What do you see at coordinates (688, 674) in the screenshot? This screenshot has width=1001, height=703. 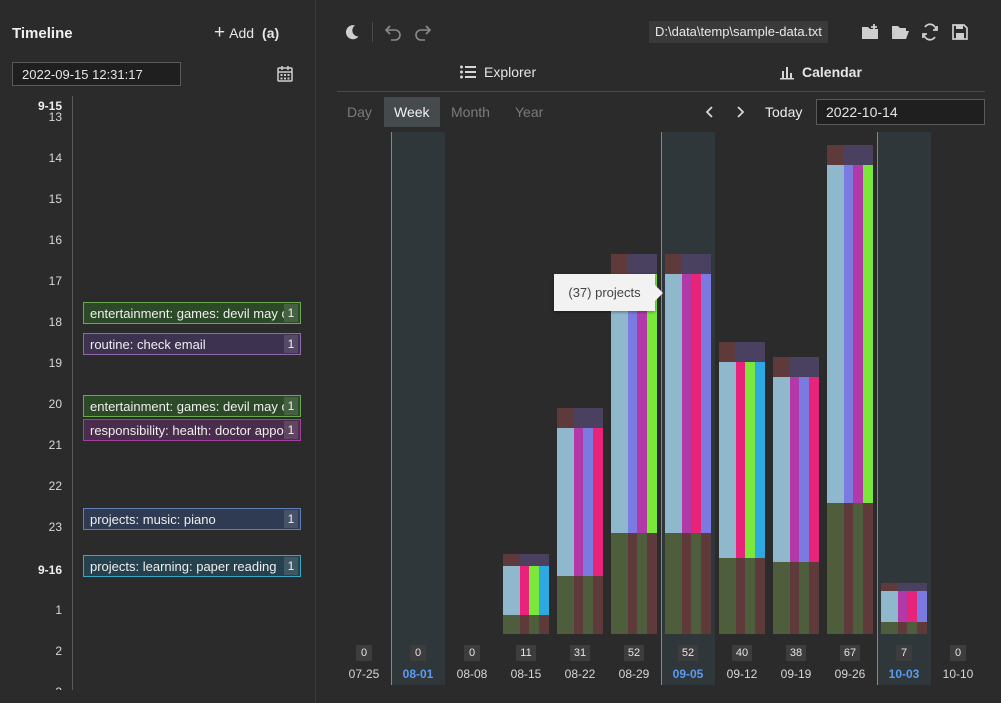 I see `week-tick-label: 09-05` at bounding box center [688, 674].